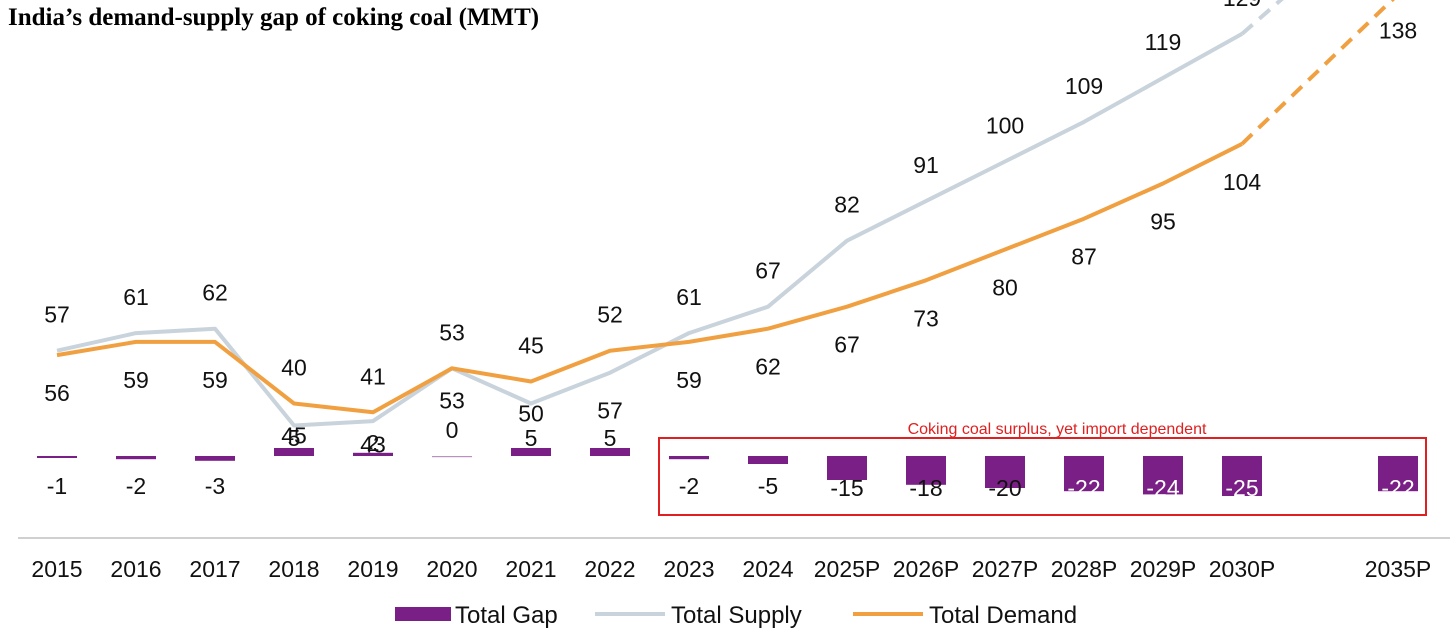 The image size is (1456, 641). I want to click on gap-bar-2026P, so click(926, 470).